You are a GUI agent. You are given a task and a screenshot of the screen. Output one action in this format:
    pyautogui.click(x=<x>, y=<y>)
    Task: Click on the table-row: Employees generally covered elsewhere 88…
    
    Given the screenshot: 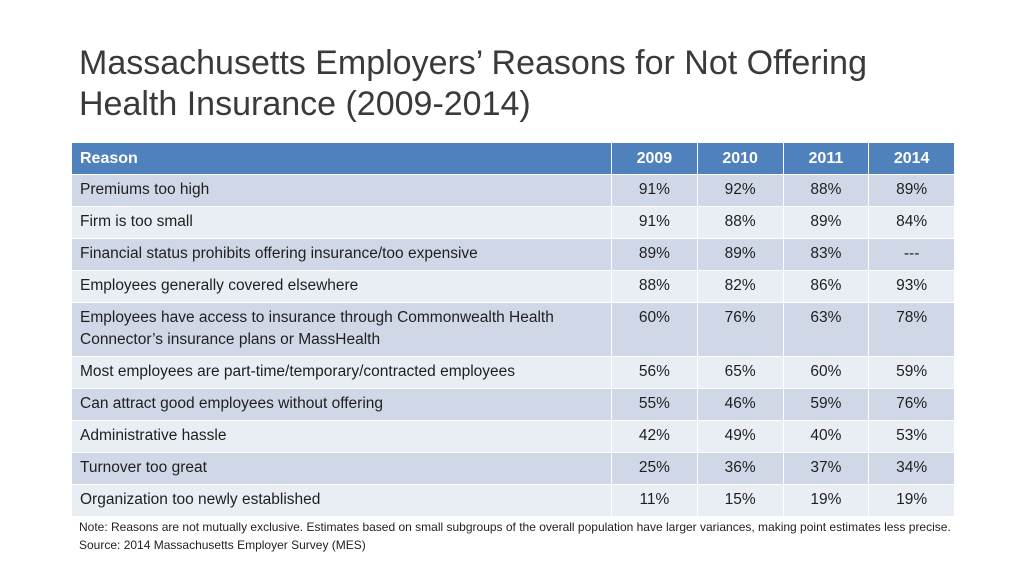 What is the action you would take?
    pyautogui.click(x=513, y=286)
    